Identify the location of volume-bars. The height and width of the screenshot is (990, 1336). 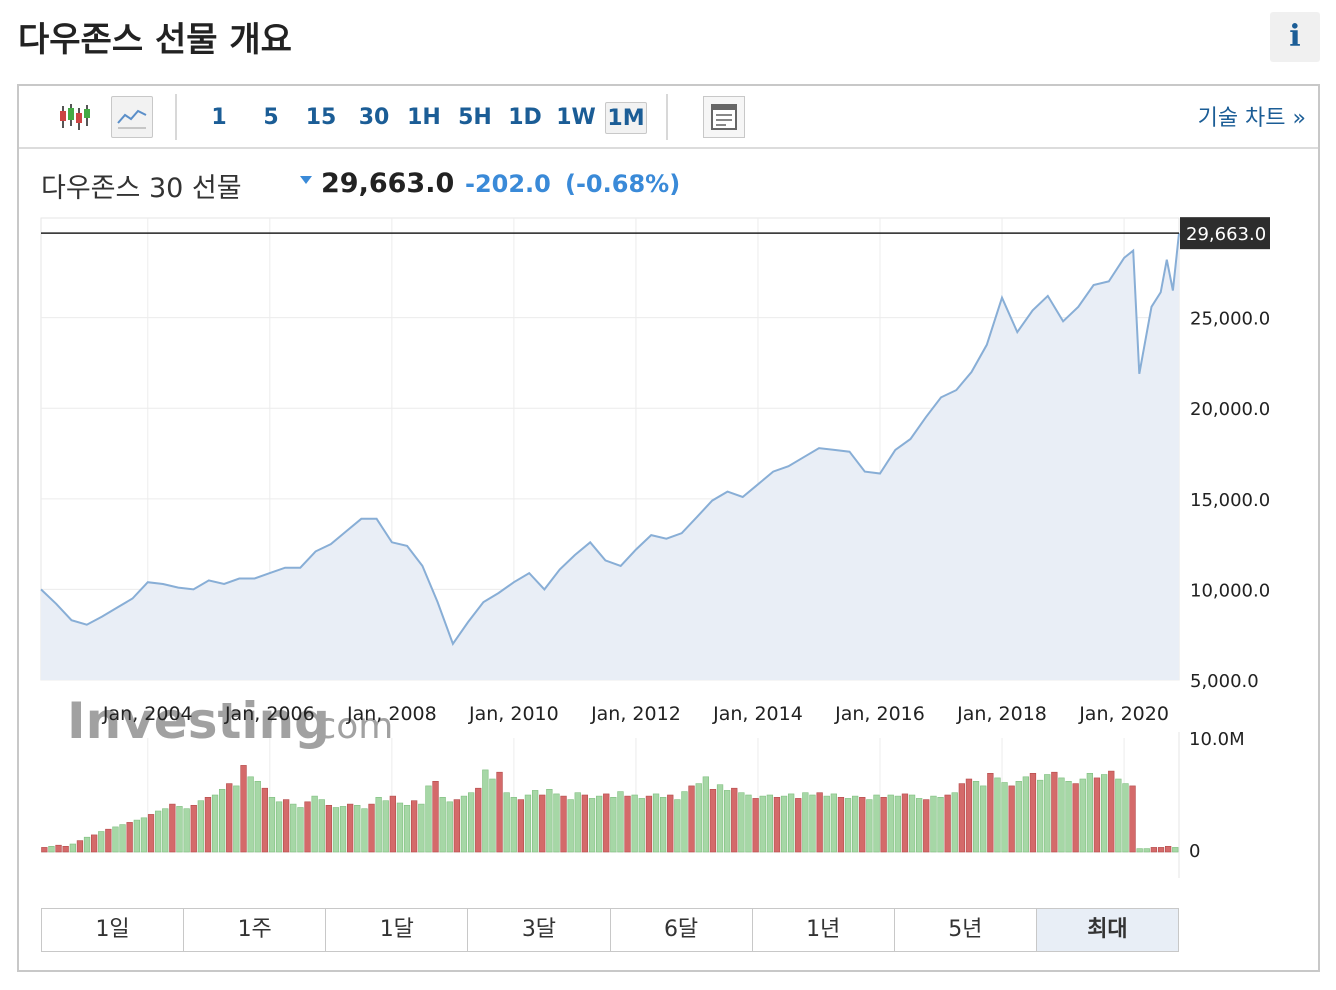
(610, 809).